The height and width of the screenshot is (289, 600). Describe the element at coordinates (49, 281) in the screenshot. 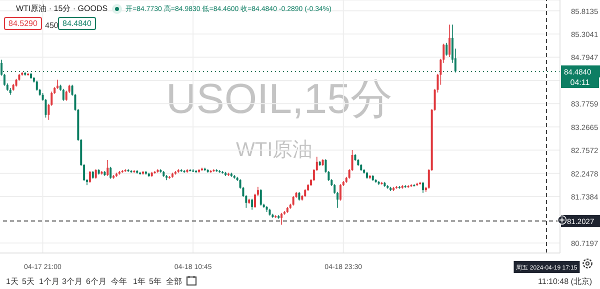

I see `text: 1个月` at that location.